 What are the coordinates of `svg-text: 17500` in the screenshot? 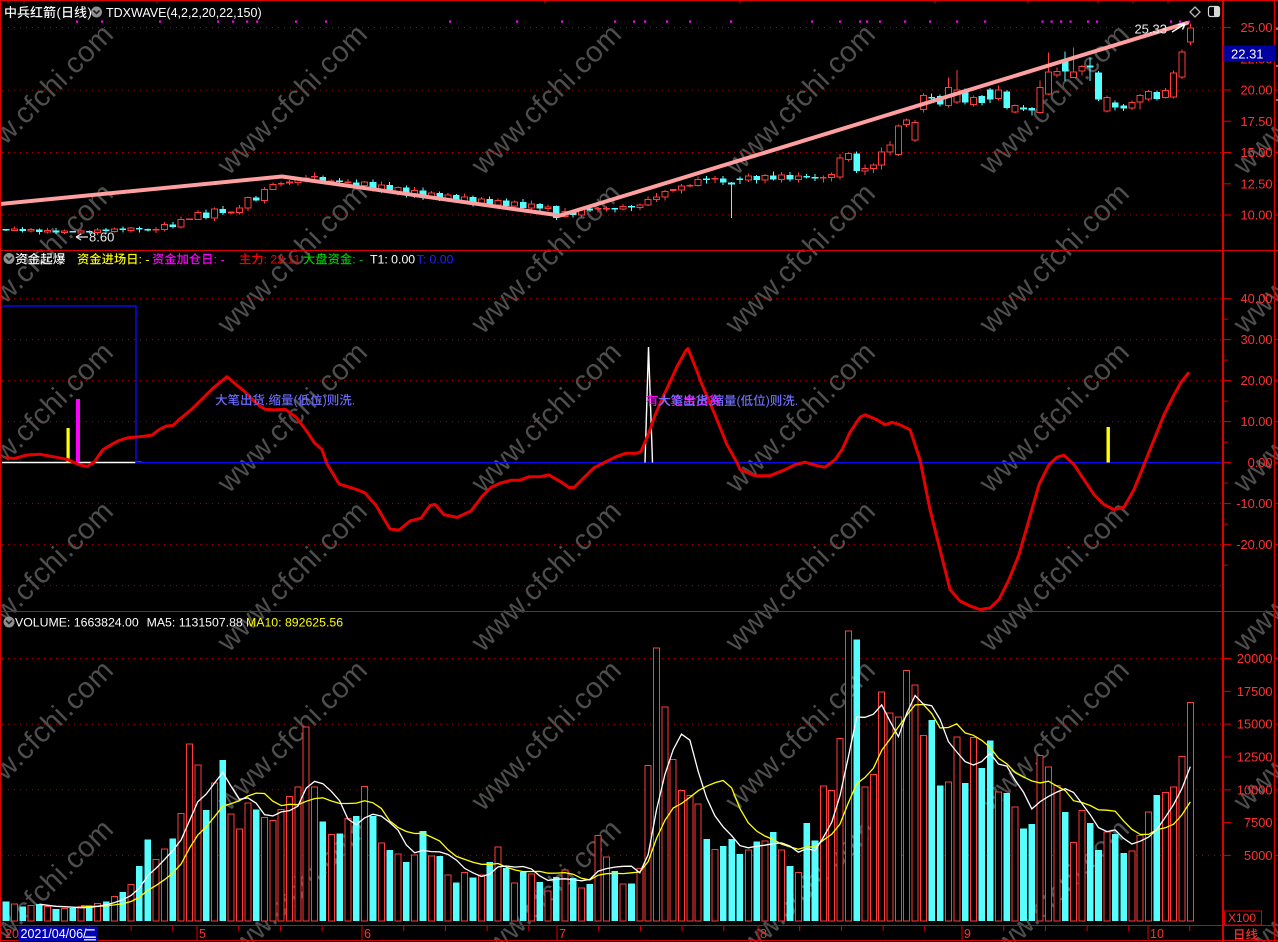 It's located at (1255, 691).